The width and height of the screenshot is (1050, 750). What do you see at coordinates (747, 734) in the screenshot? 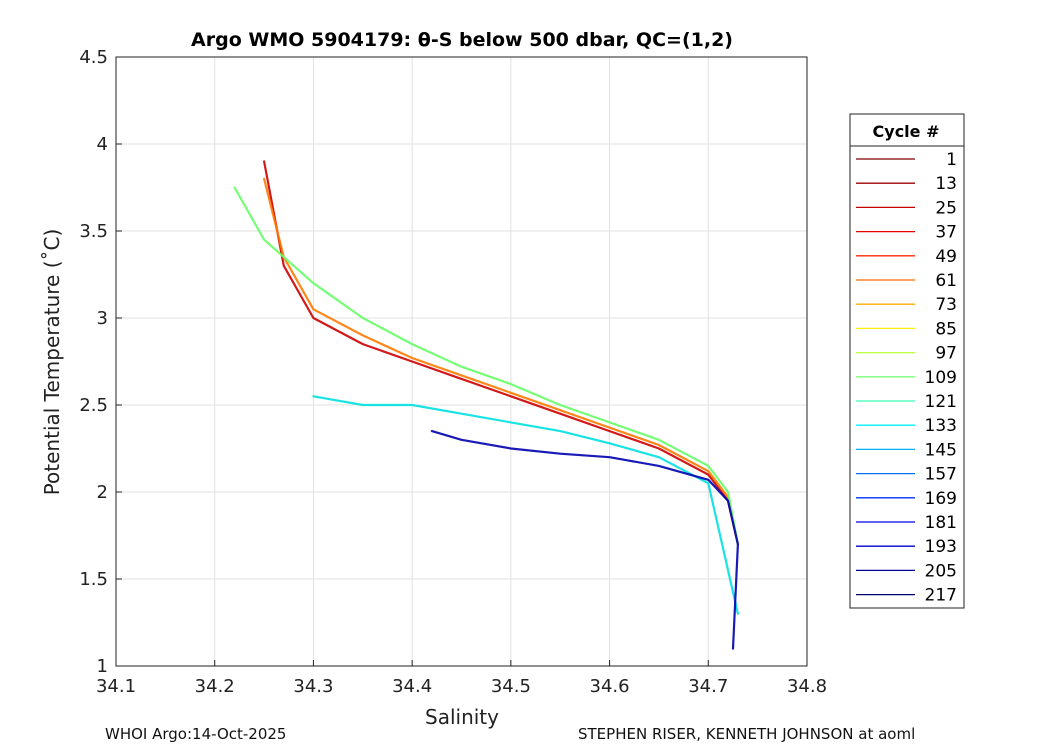
I see `footer-right: STEPHEN RISER, KENNETH JOHNSON at aoml` at bounding box center [747, 734].